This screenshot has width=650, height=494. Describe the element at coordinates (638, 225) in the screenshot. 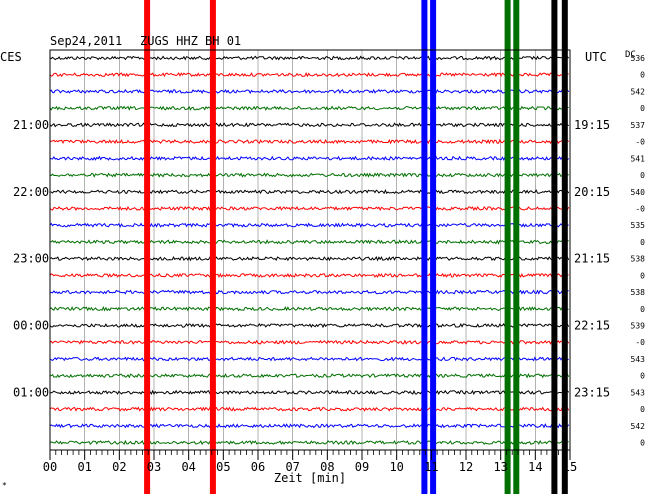

I see `dc-value-label: 535` at that location.